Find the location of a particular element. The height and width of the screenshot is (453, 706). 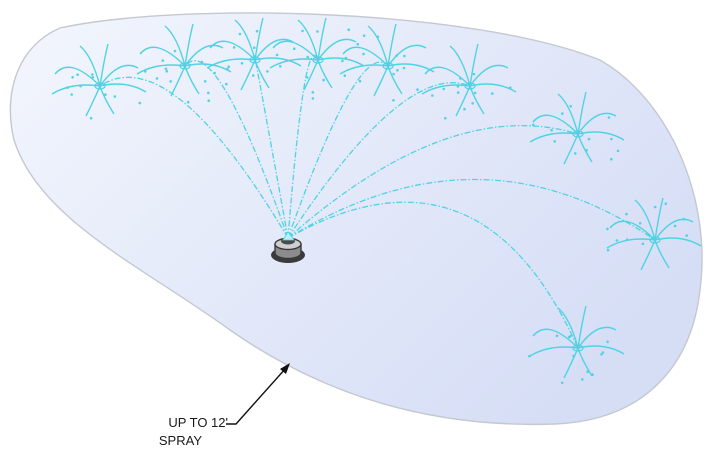

arrow-leader-icon is located at coordinates (258, 394).